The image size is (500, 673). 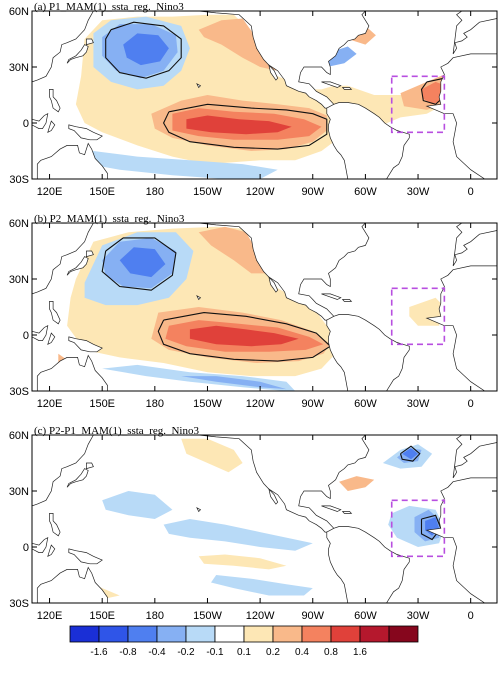 What do you see at coordinates (19, 492) in the screenshot?
I see `lat-label: 30N` at bounding box center [19, 492].